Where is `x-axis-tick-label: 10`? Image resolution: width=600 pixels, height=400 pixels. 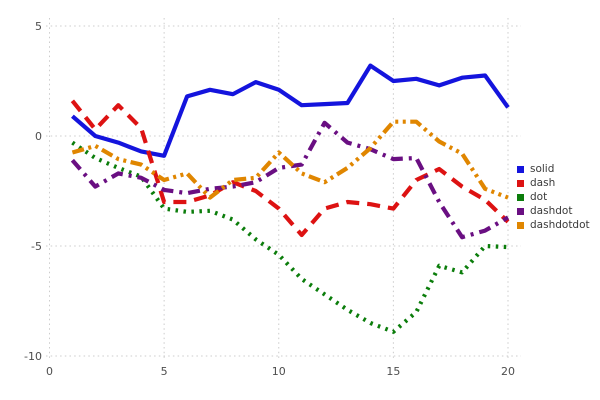 x-axis-tick-label: 10 is located at coordinates (279, 371).